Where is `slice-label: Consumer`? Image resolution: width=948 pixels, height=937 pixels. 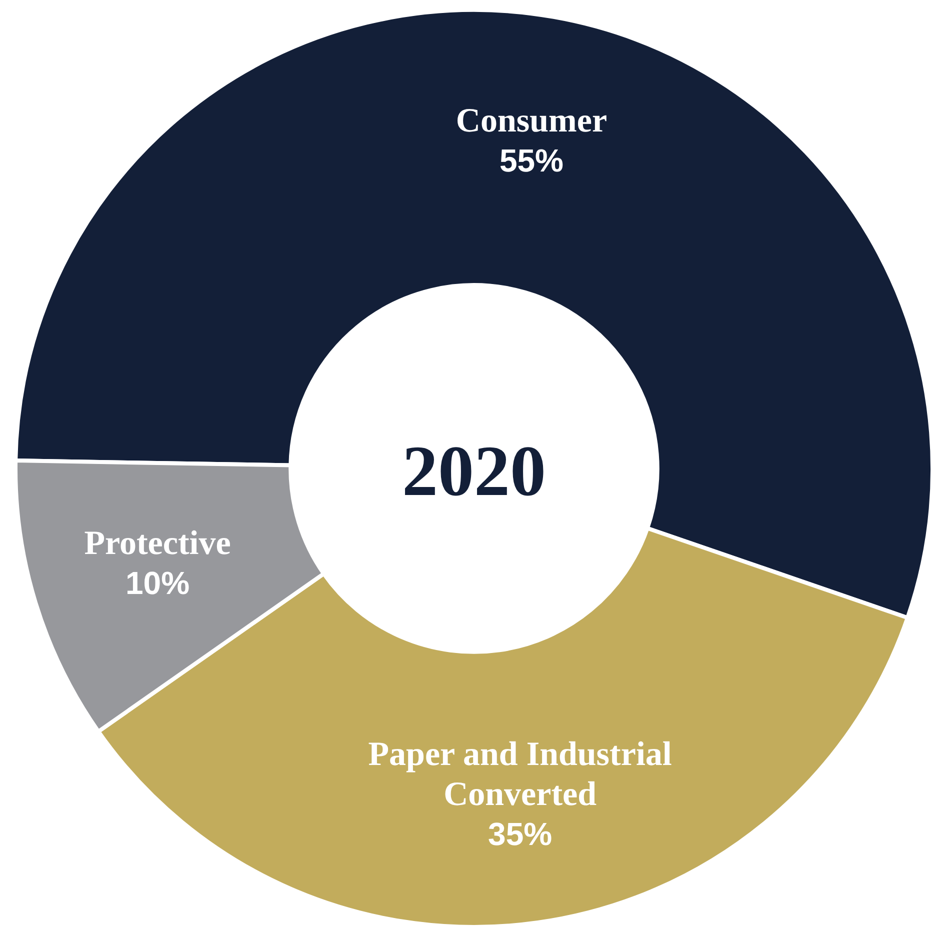
slice-label: Consumer is located at coordinates (532, 121).